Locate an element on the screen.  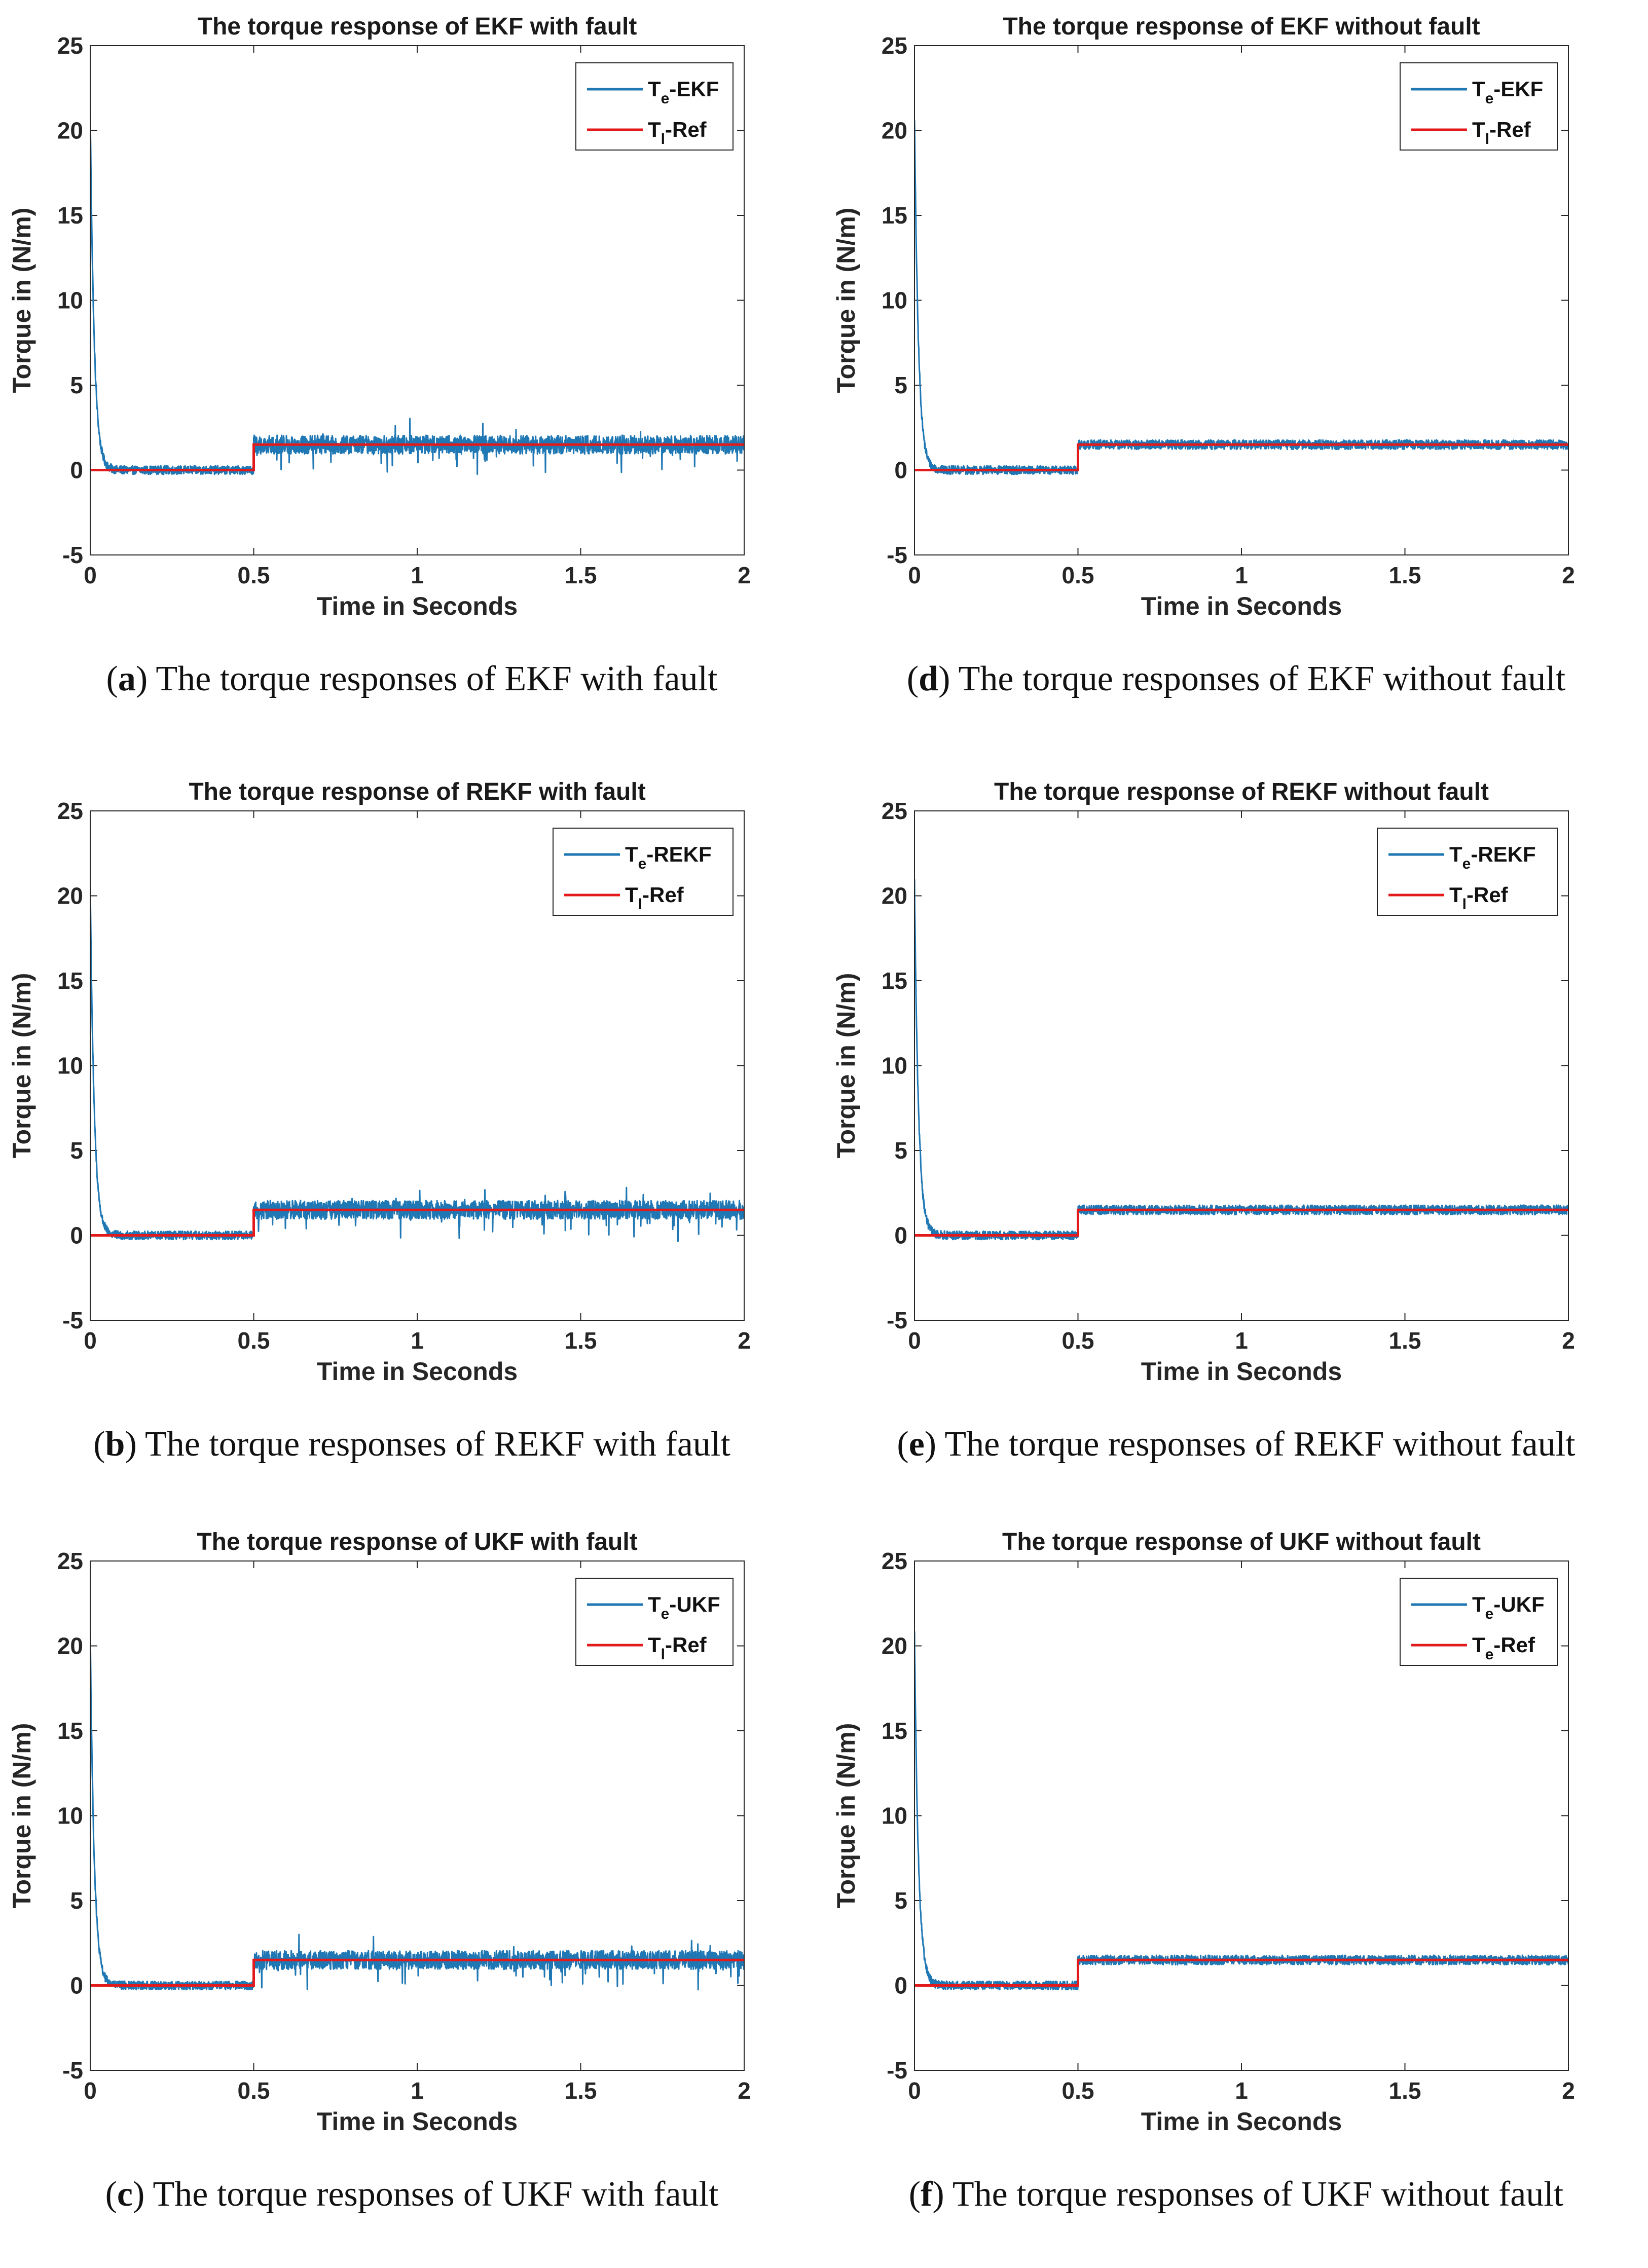
legend-label: Te-UKF is located at coordinates (1508, 1607).